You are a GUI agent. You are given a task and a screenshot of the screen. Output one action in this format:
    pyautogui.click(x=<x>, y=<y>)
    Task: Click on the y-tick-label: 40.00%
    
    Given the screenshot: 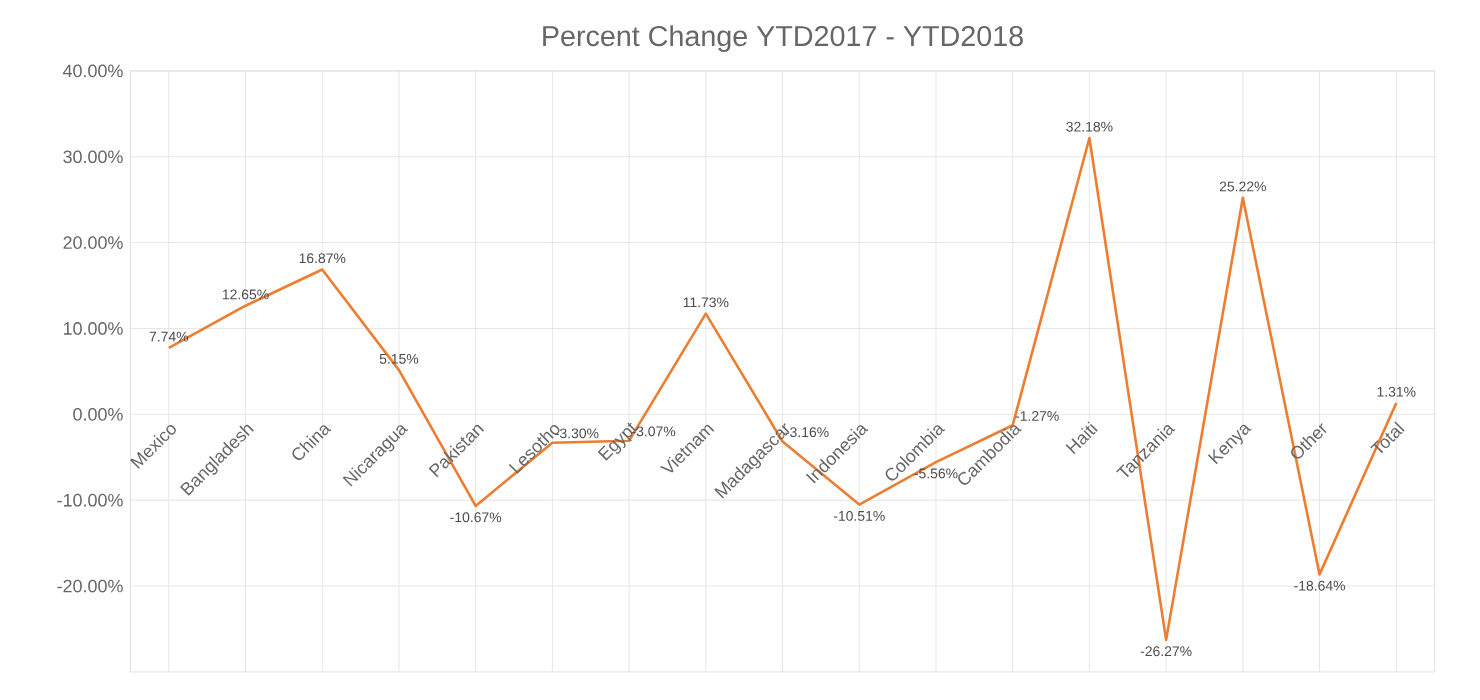 What is the action you would take?
    pyautogui.click(x=92, y=71)
    